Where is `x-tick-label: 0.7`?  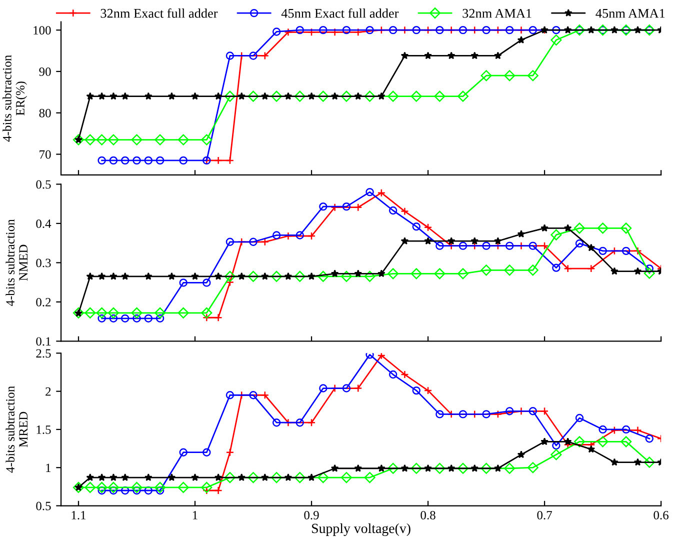 x-tick-label: 0.7 is located at coordinates (544, 515).